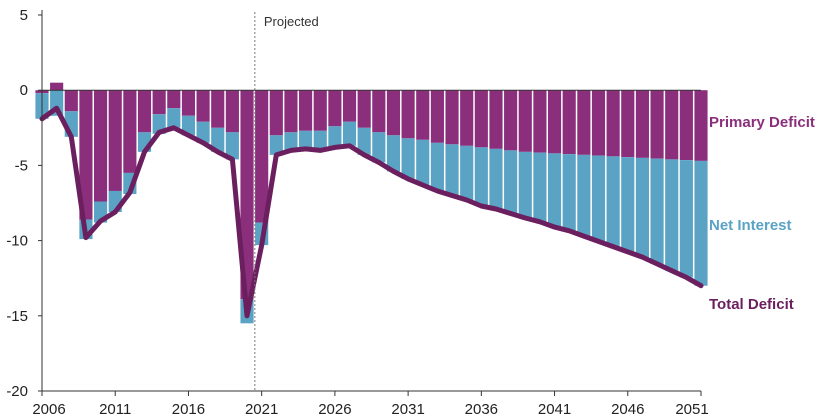 The image size is (828, 419). Describe the element at coordinates (751, 304) in the screenshot. I see `legend-total-deficit: Total Deficit` at that location.